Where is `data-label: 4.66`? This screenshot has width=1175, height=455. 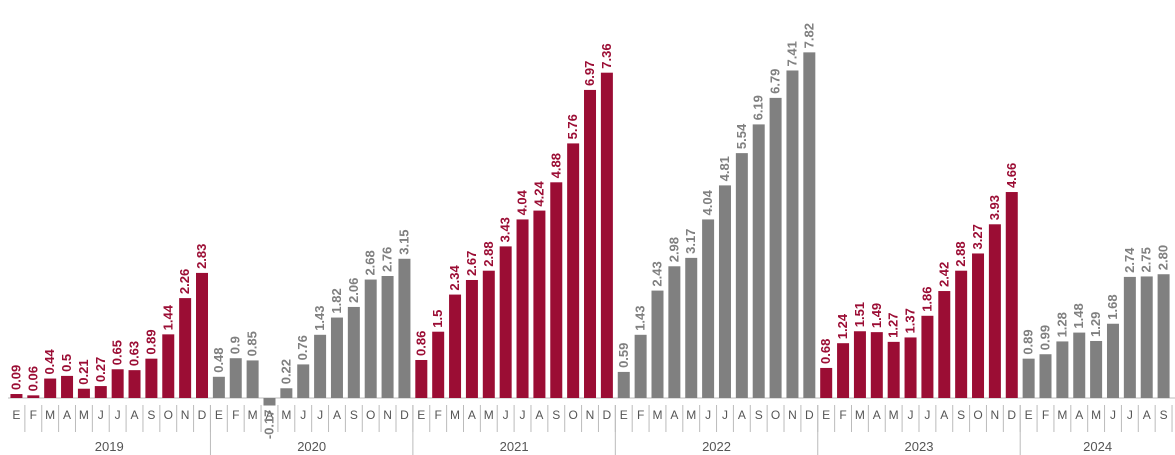 data-label: 4.66 is located at coordinates (1011, 175).